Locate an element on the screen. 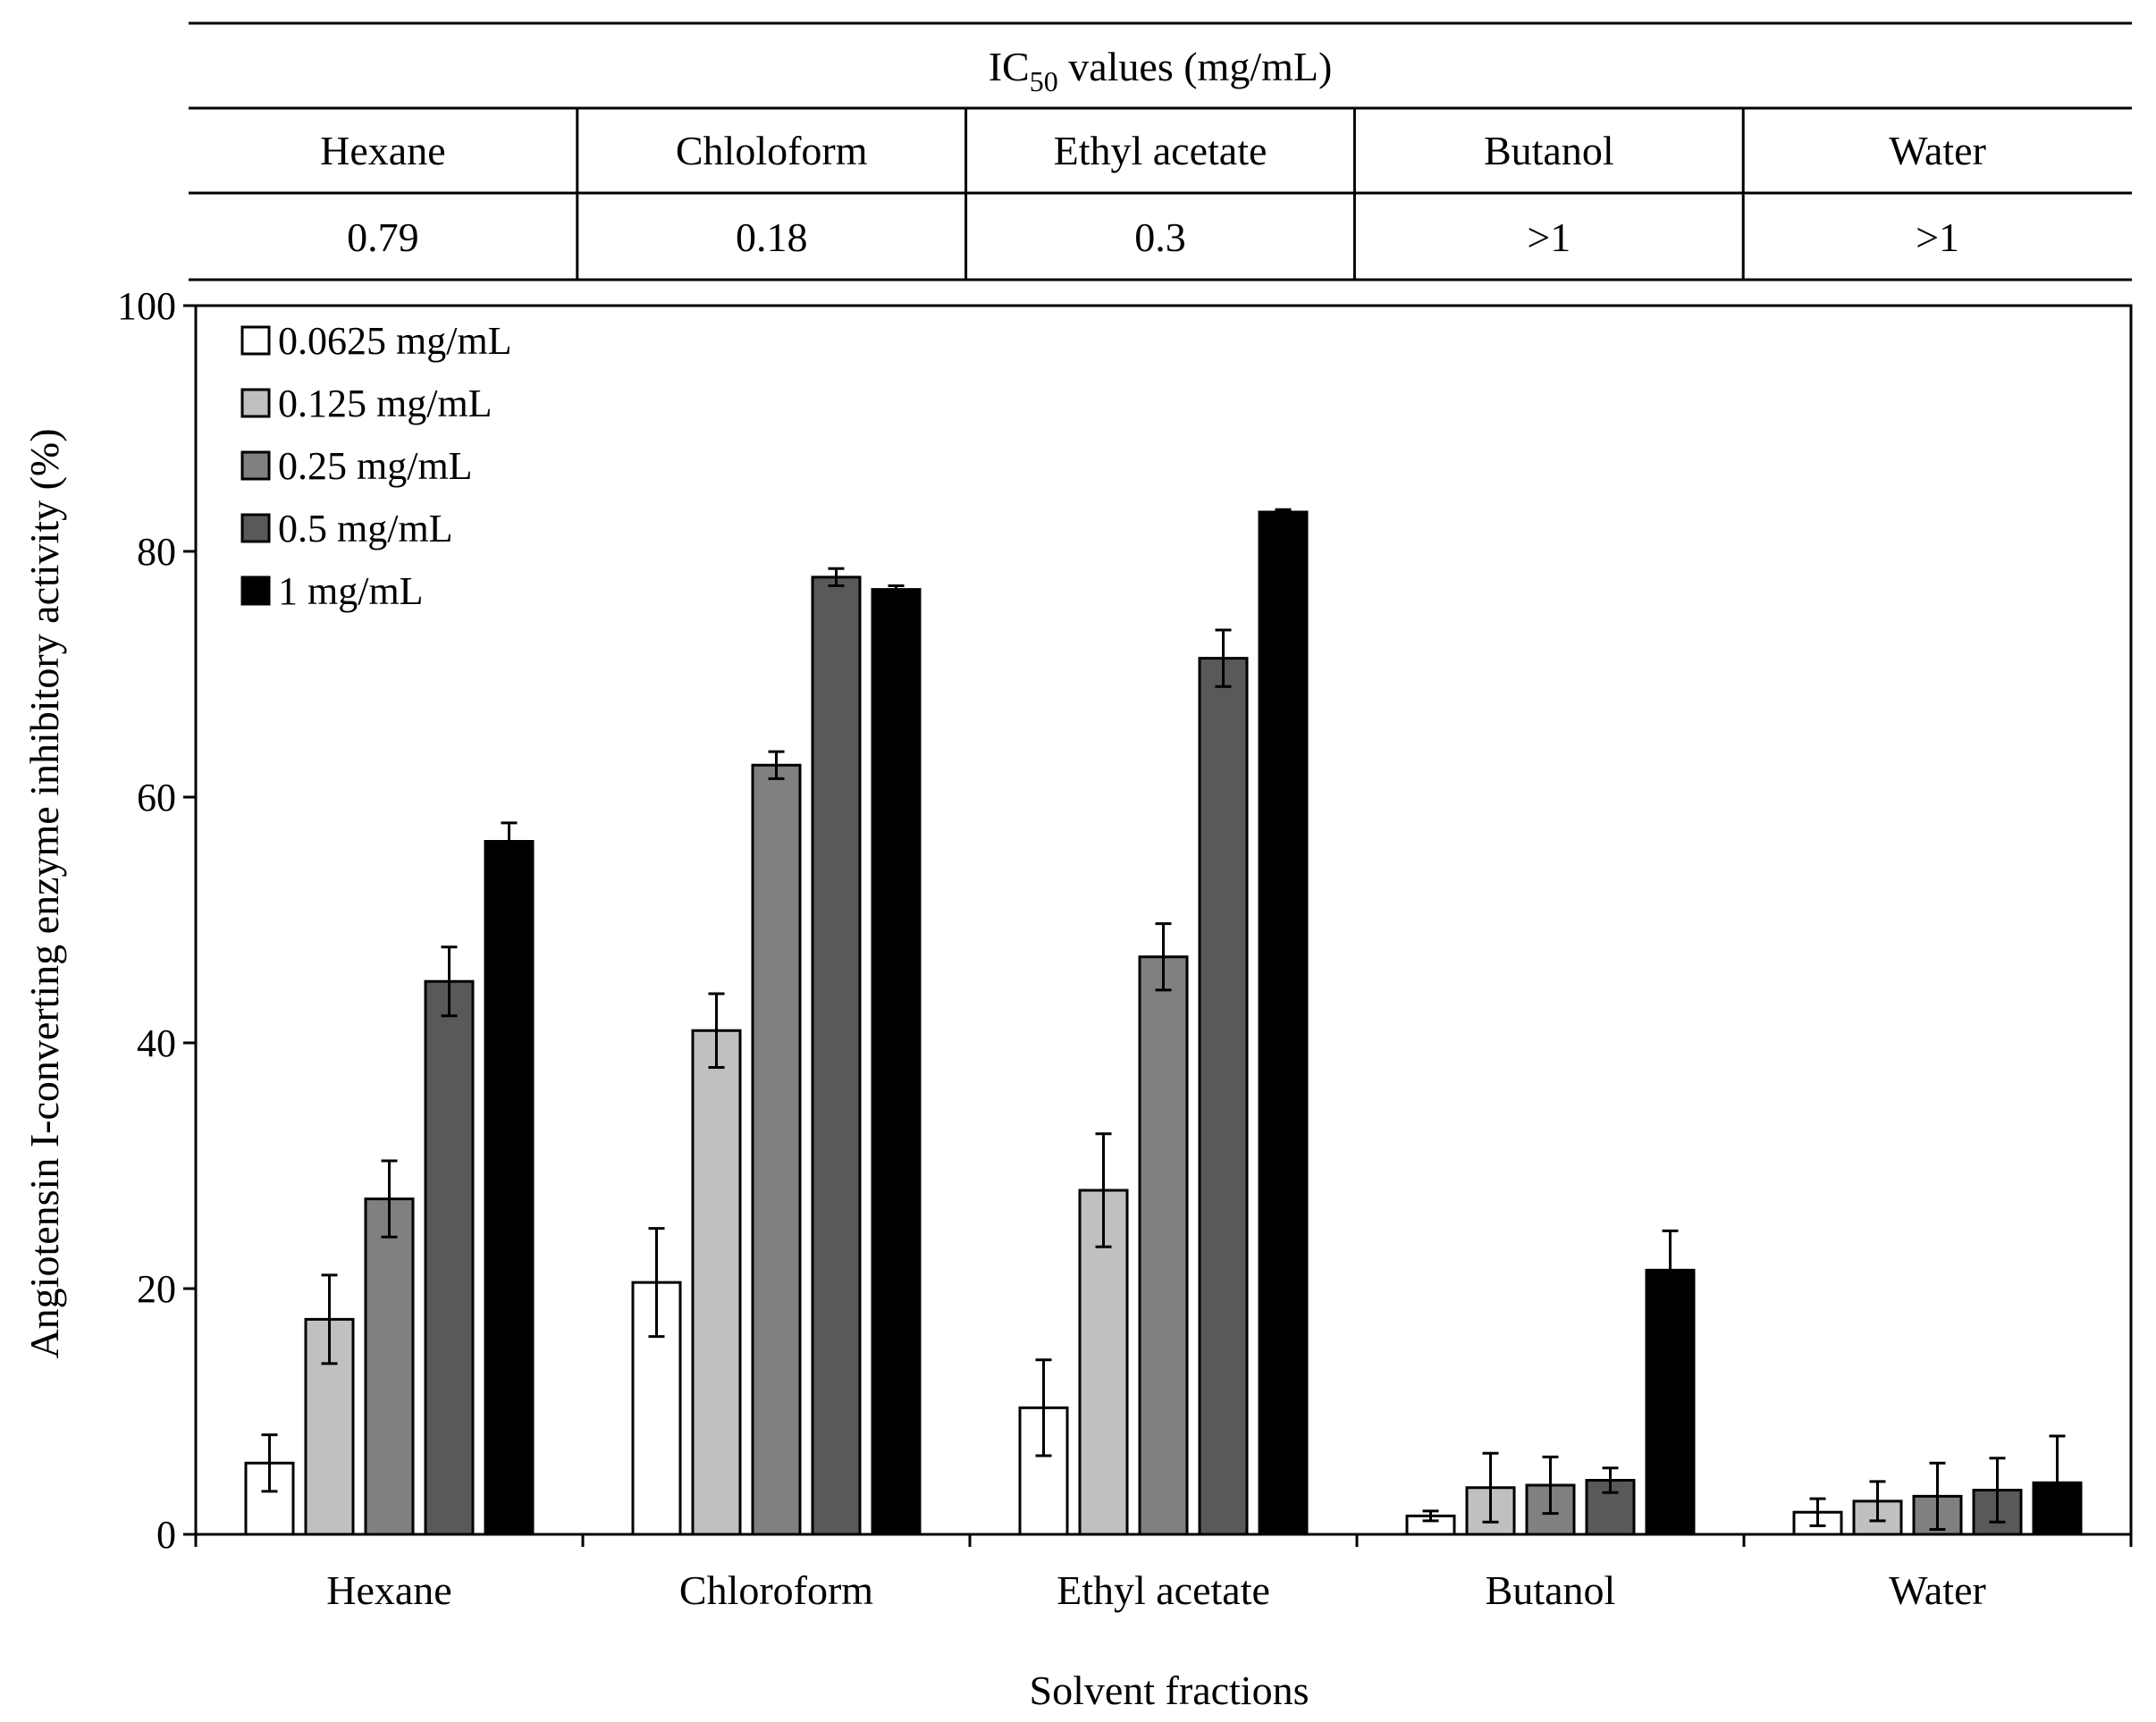 This screenshot has height=1722, width=2156. x-tick-label: Chloroform is located at coordinates (776, 1590).